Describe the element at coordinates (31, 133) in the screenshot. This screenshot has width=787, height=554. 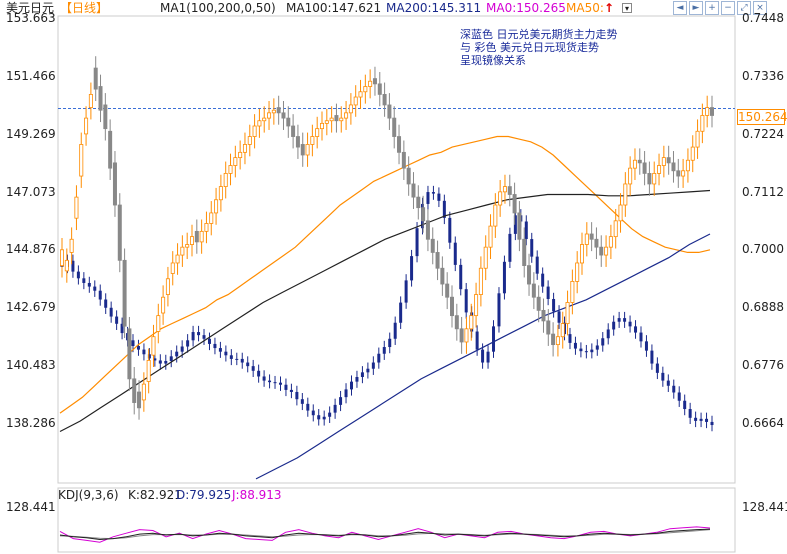
I see `left-tick-label: 149.269` at that location.